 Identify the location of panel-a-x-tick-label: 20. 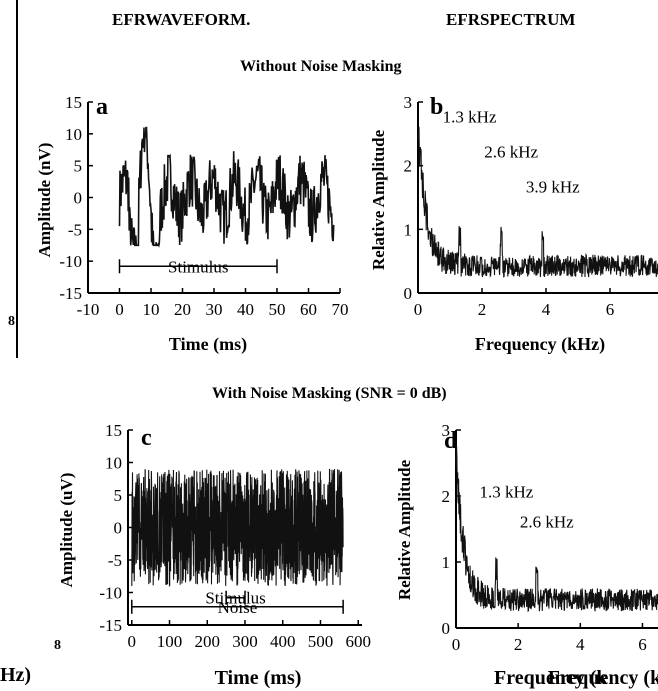
(182, 309).